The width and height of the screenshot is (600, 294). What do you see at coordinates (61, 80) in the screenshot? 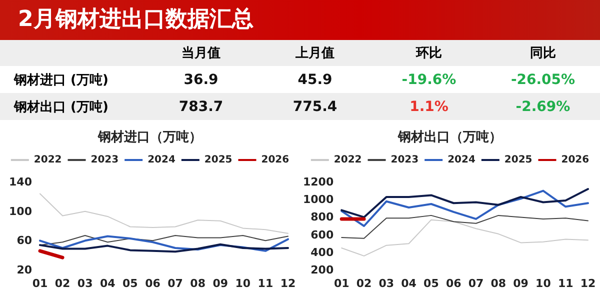
I see `category-label: 钢材进口 (万吨)` at bounding box center [61, 80].